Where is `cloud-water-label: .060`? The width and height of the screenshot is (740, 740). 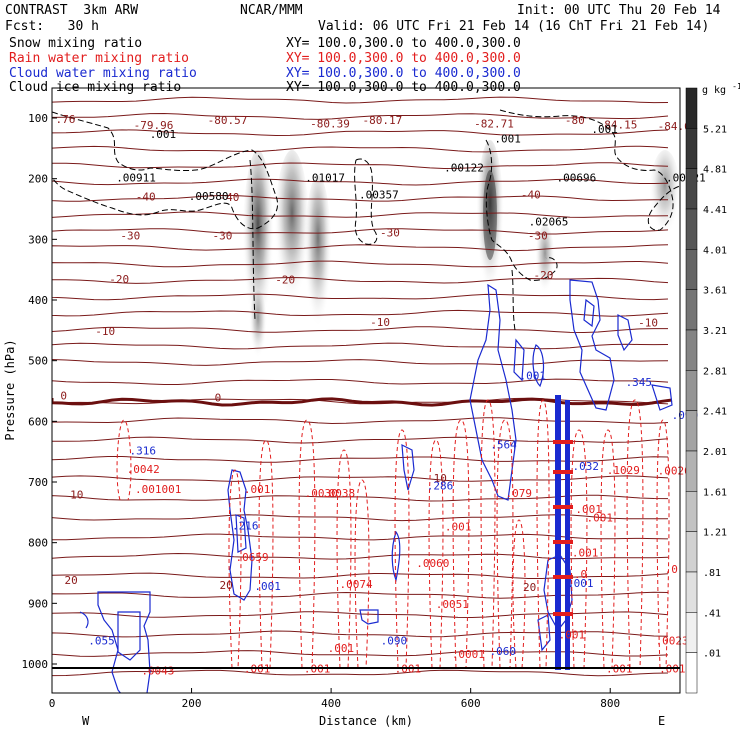 cloud-water-label: .060 is located at coordinates (503, 651).